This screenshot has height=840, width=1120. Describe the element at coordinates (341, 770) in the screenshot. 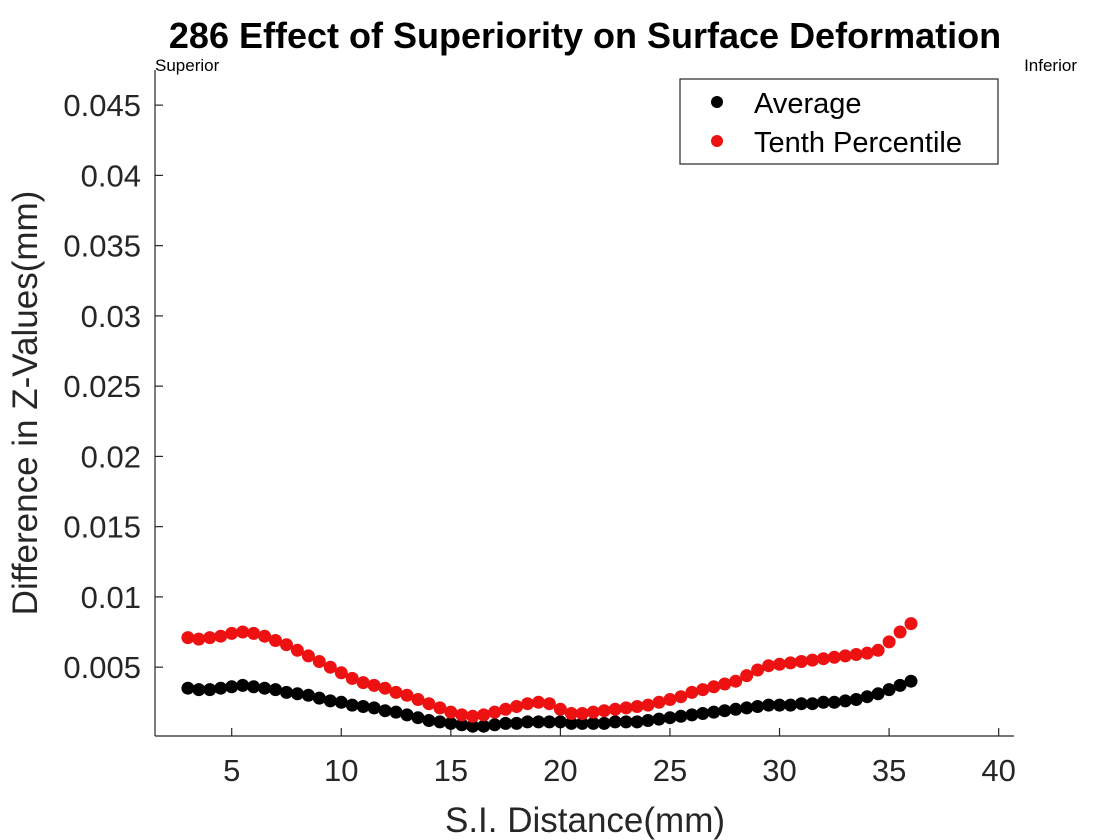

I see `x-tick-label: 10` at that location.